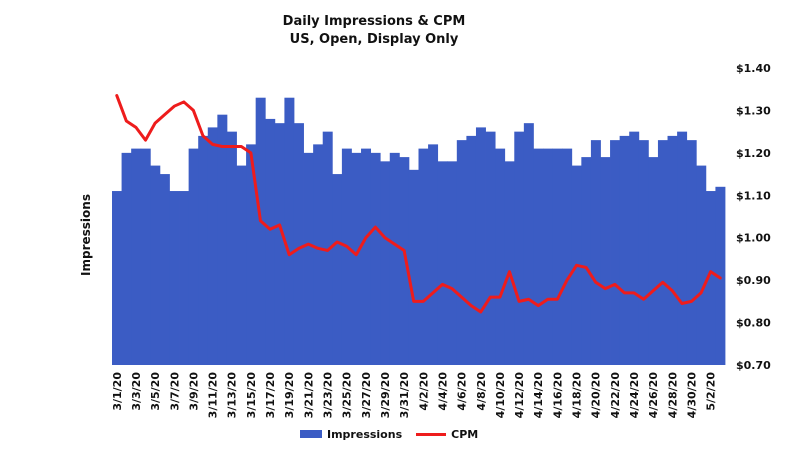 The height and width of the screenshot is (450, 788). Describe the element at coordinates (385, 395) in the screenshot. I see `x-tick-label: 3/29/20` at that location.